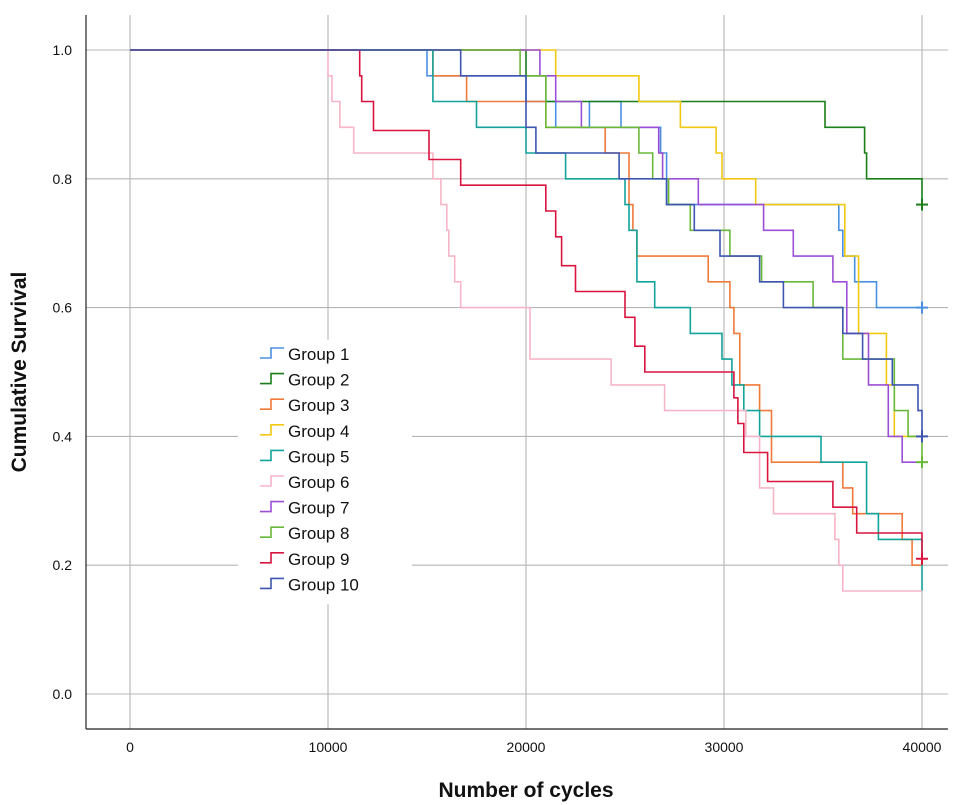  What do you see at coordinates (130, 747) in the screenshot?
I see `x-tick-label: 0` at bounding box center [130, 747].